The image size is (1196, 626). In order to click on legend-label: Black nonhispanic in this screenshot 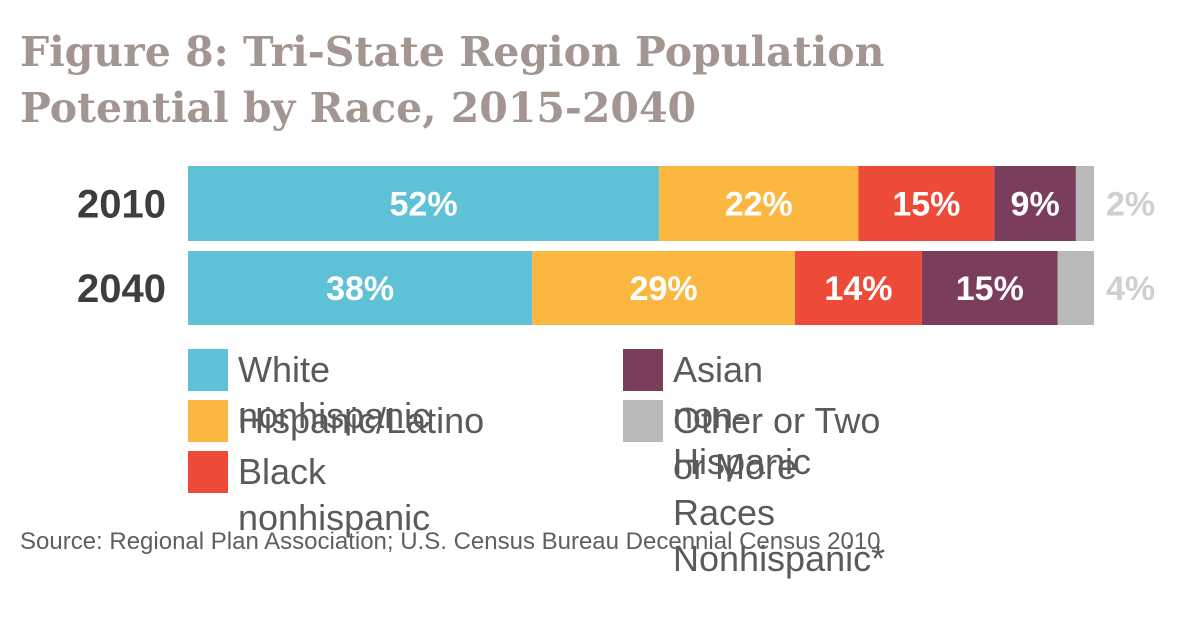, I will do `click(334, 494)`.